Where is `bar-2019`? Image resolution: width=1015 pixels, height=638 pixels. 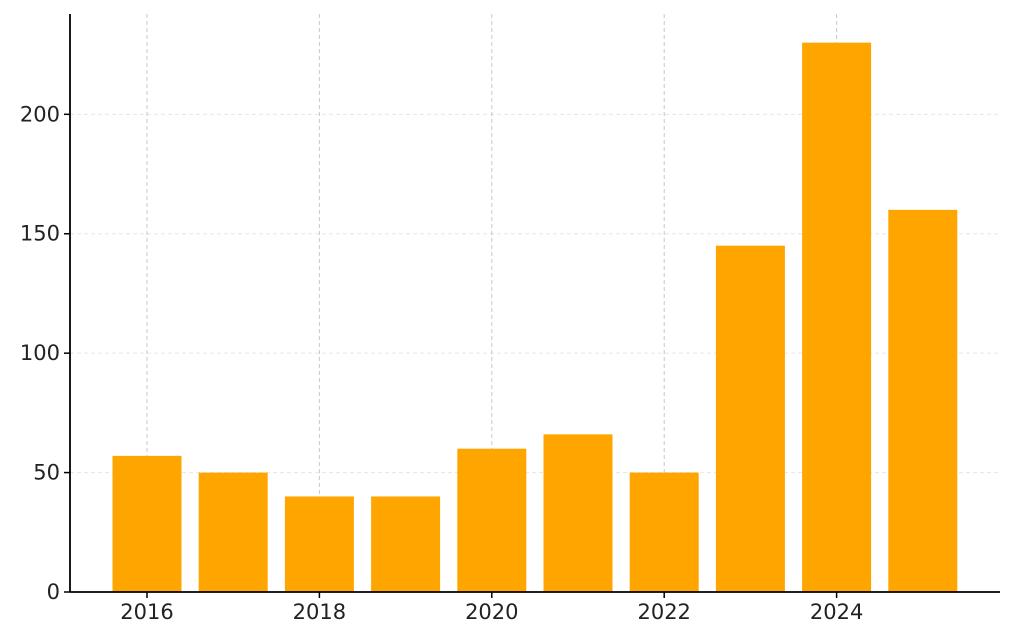 bar-2019 is located at coordinates (406, 544).